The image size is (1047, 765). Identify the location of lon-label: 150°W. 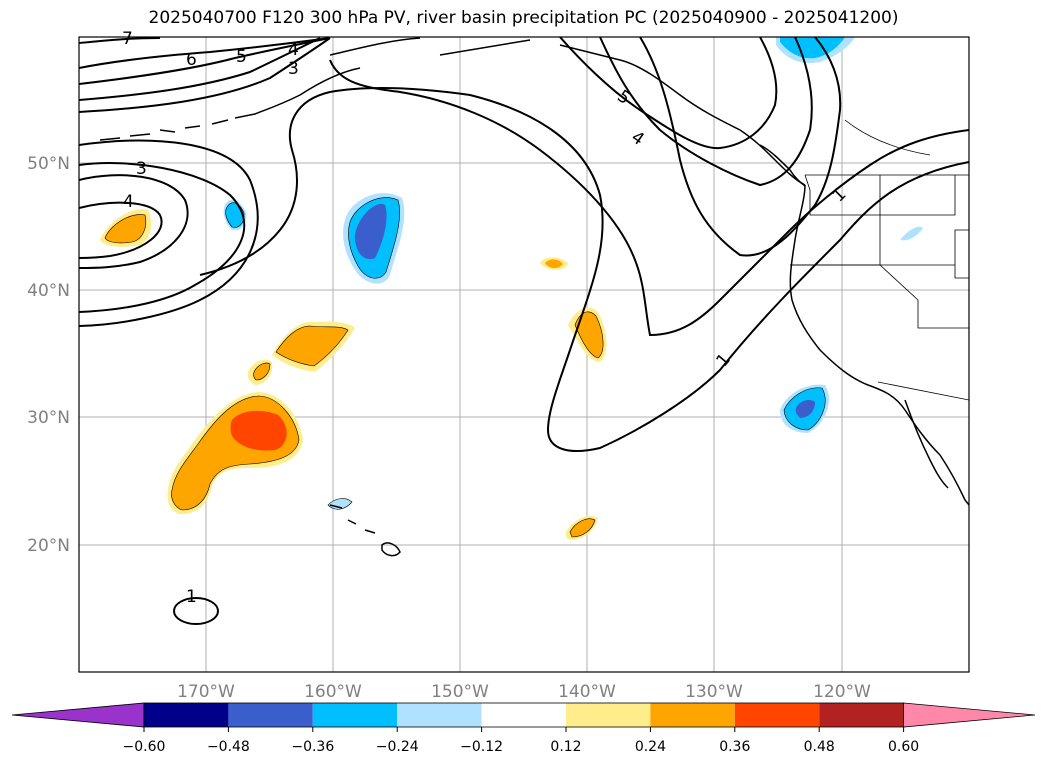
(460, 692).